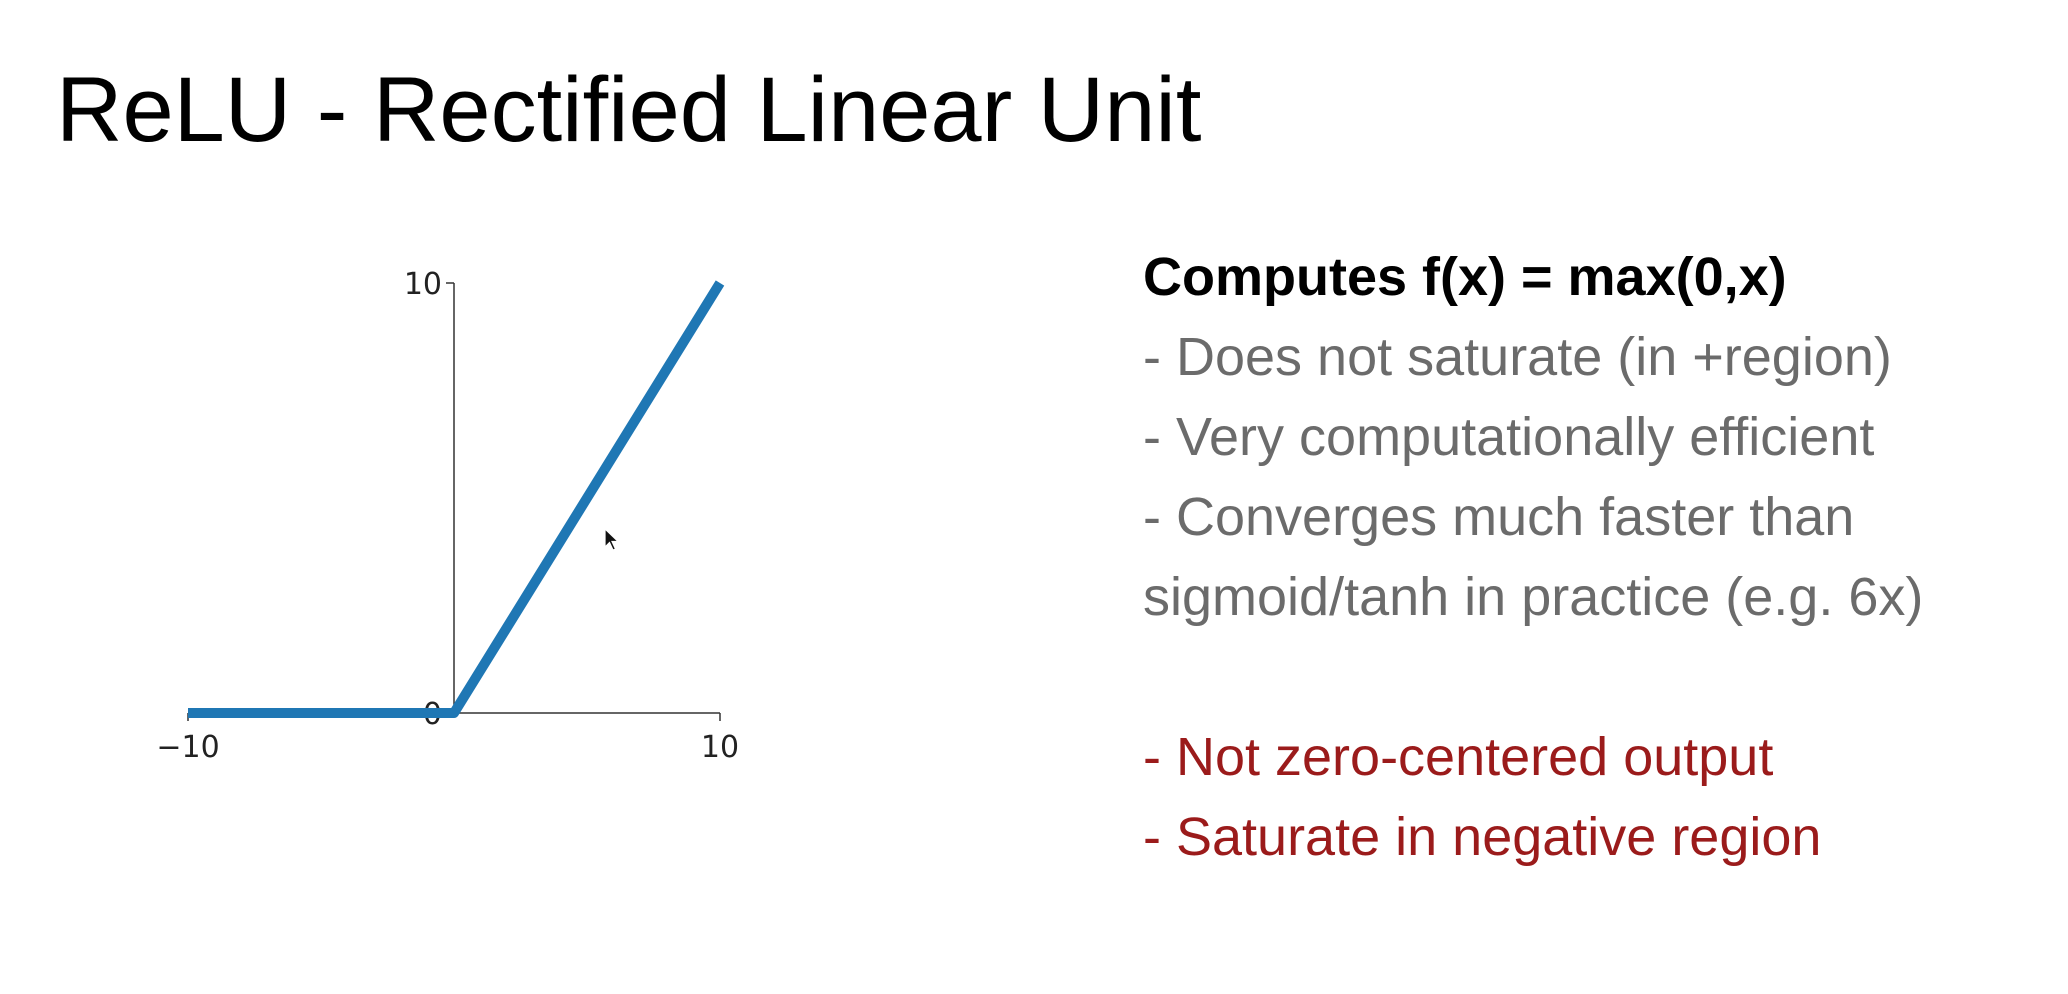  I want to click on chart-ticks: −10 10 0 10, so click(447, 516).